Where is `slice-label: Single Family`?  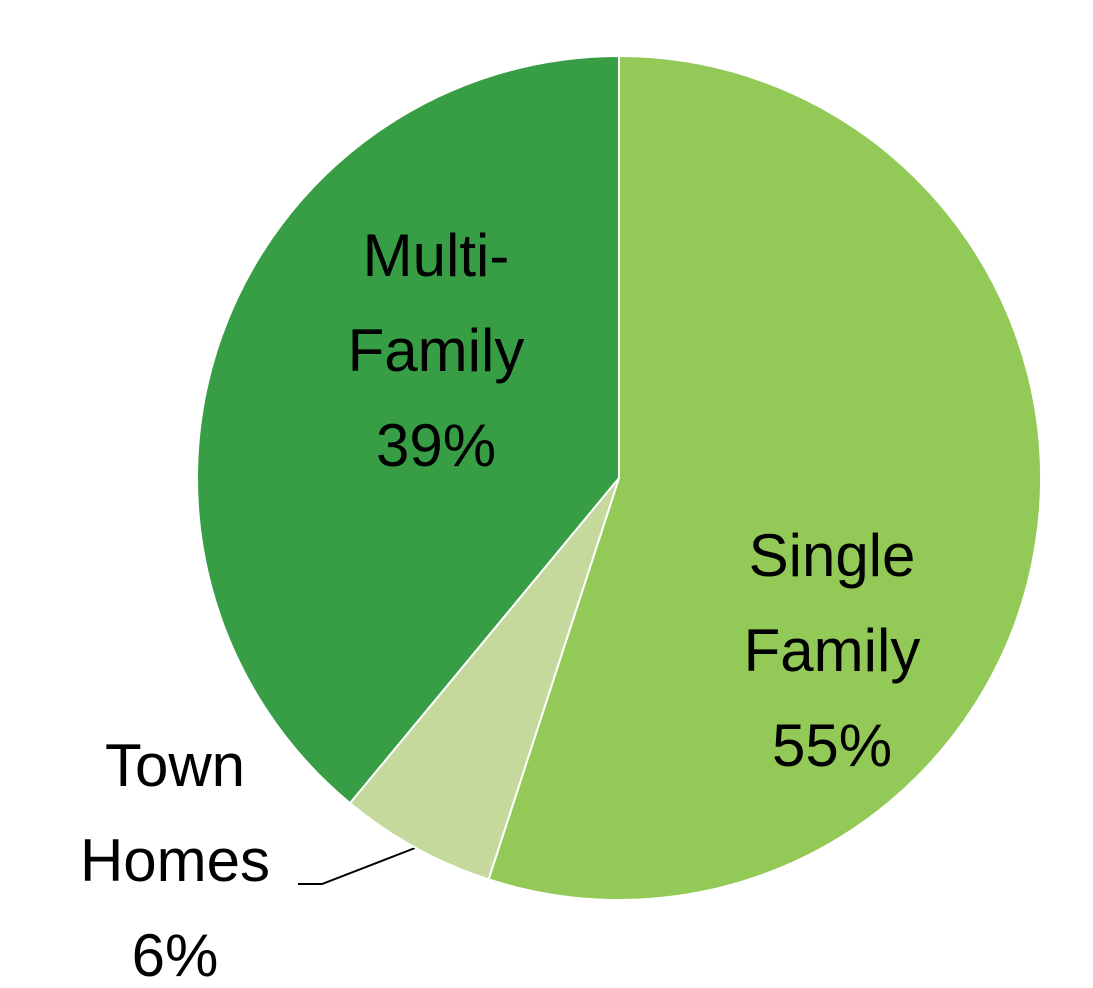
slice-label: Single Family is located at coordinates (832, 603).